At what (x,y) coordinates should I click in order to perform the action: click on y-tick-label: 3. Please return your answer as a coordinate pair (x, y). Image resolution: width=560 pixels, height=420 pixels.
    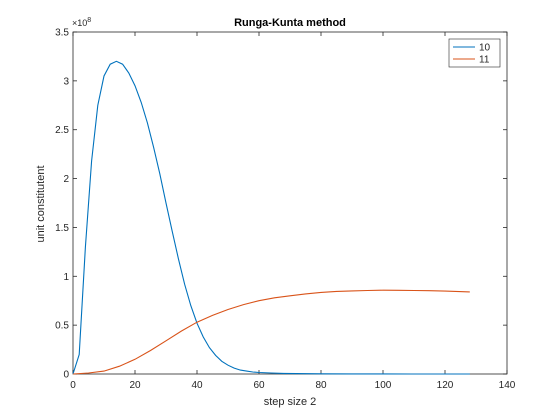
    Looking at the image, I should click on (66, 81).